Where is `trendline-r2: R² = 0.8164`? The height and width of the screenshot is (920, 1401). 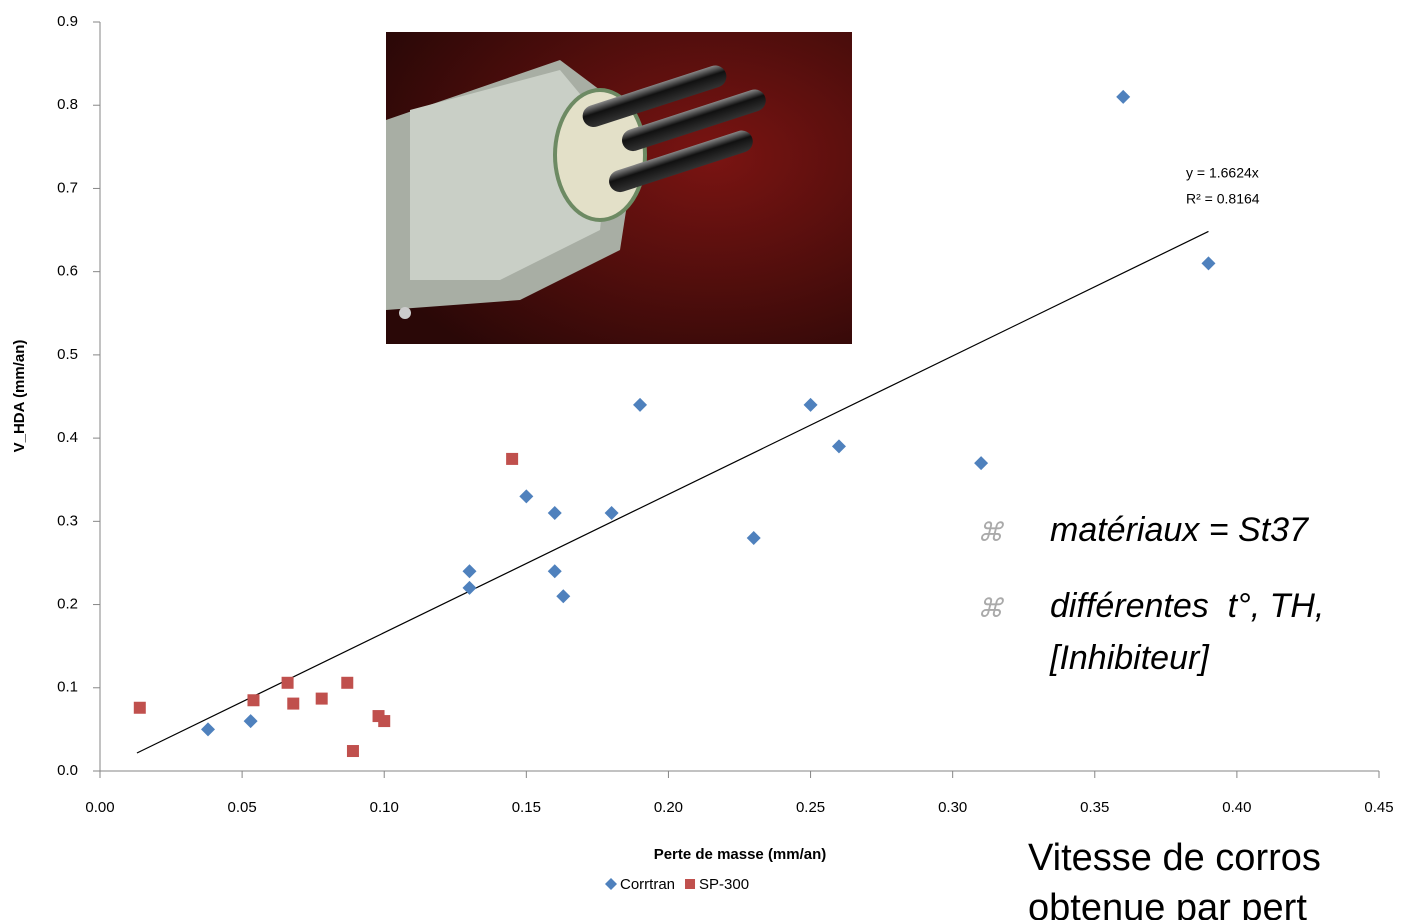 trendline-r2: R² = 0.8164 is located at coordinates (1223, 199).